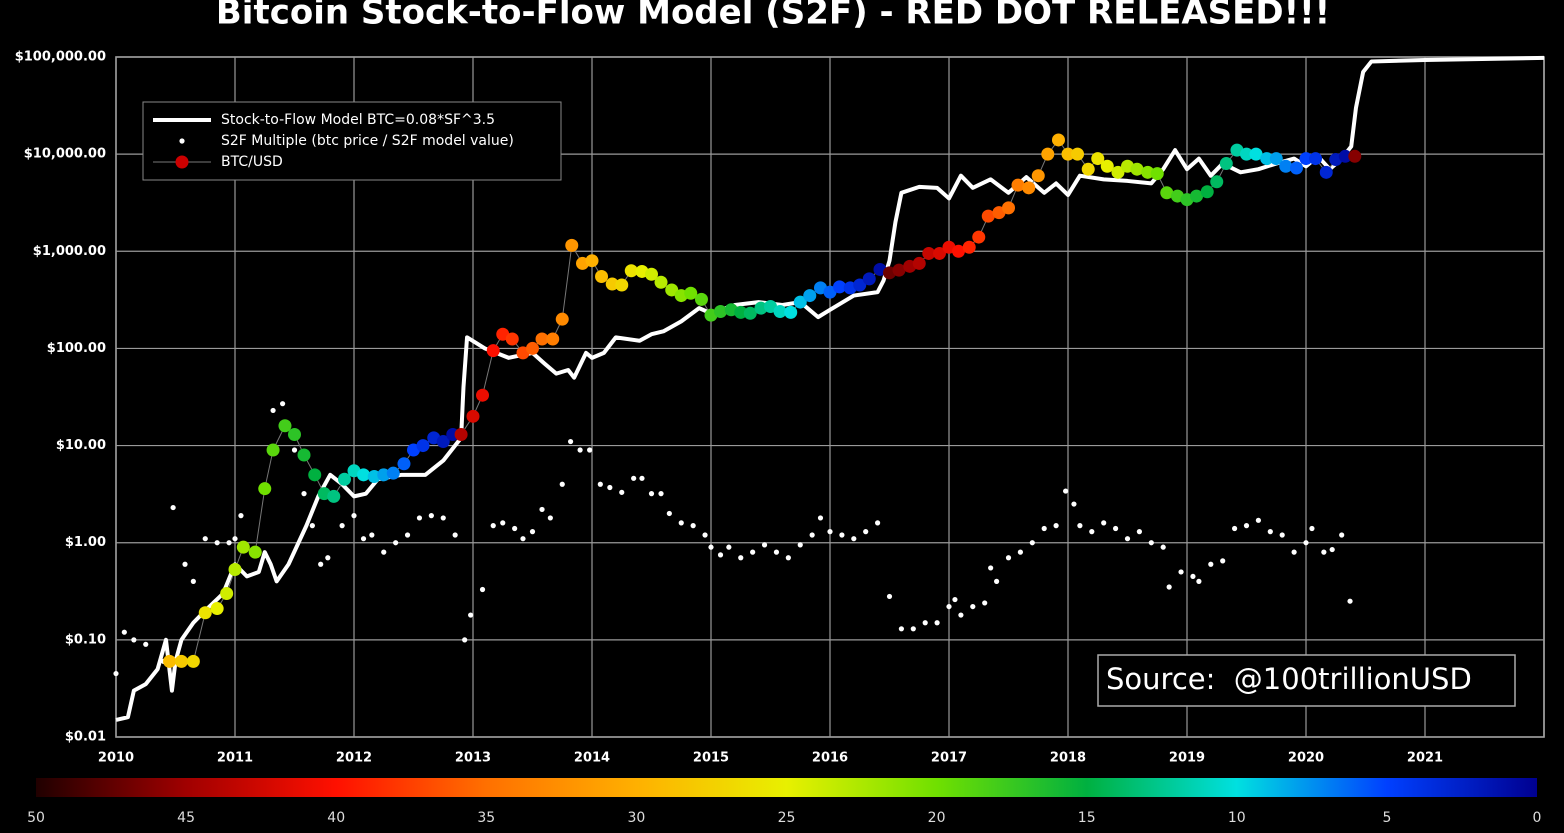  Describe the element at coordinates (787, 818) in the screenshot. I see `colorbar-tick-label: 25` at that location.